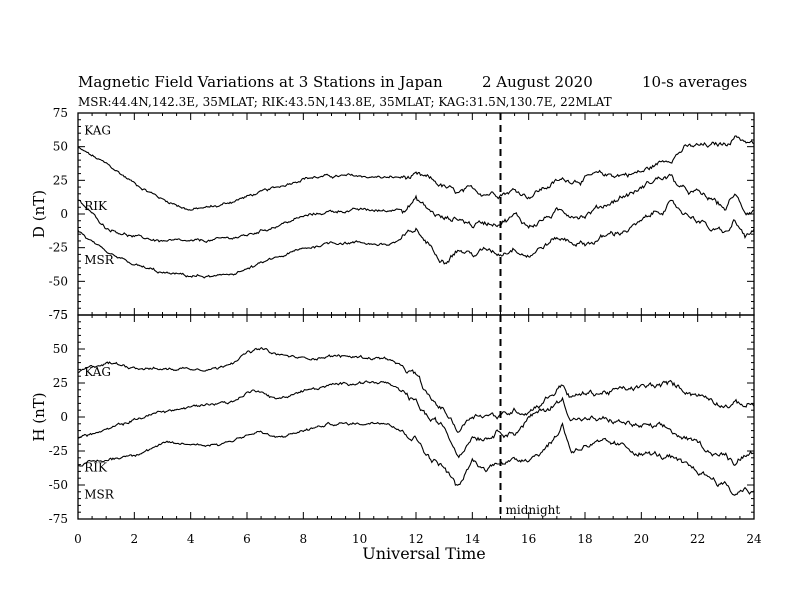 This screenshot has width=792, height=612. What do you see at coordinates (423, 553) in the screenshot?
I see `x-axis-label: Universal Time` at bounding box center [423, 553].